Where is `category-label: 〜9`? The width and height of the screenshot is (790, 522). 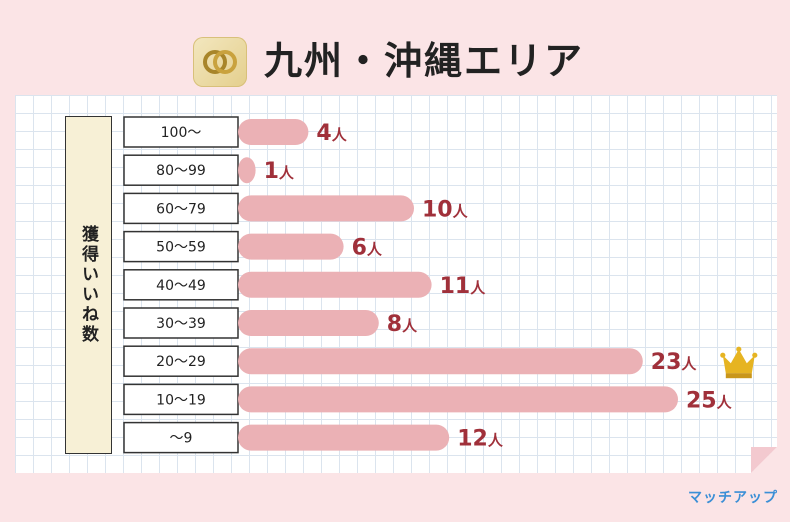
category-label: 〜9 is located at coordinates (181, 439).